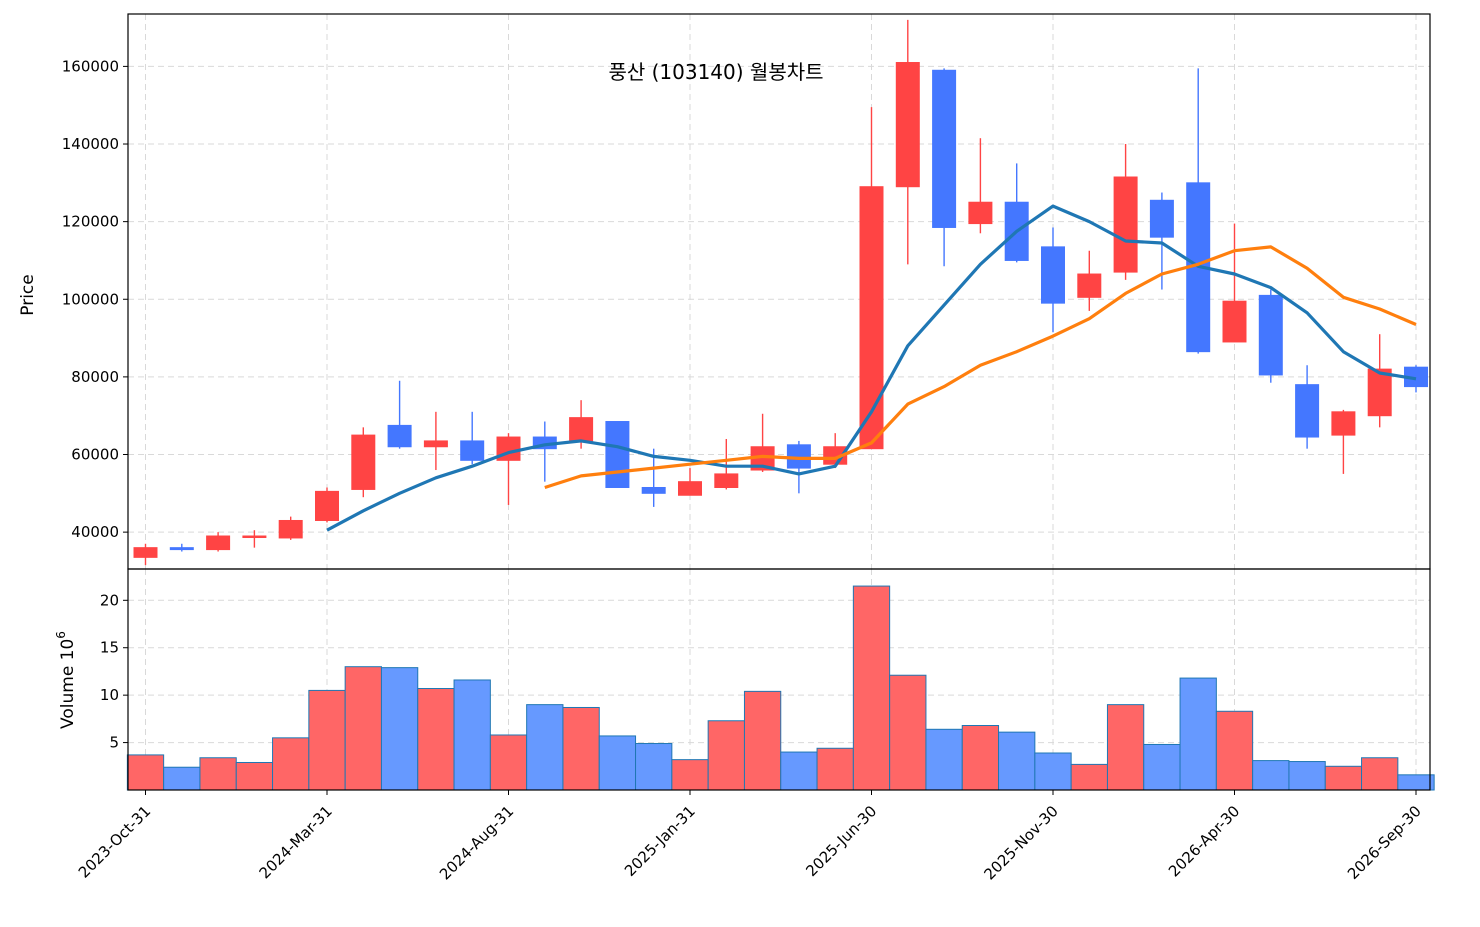 The height and width of the screenshot is (927, 1480). I want to click on price-tick-label: 160000, so click(90, 66).